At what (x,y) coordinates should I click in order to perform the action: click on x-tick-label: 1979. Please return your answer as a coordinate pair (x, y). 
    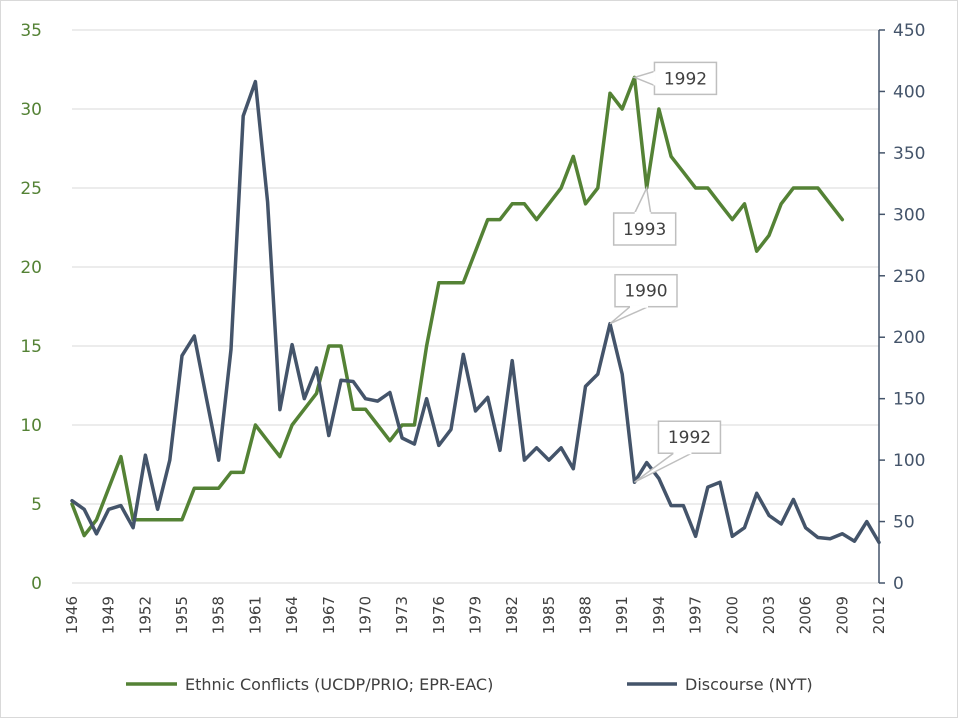
    Looking at the image, I should click on (476, 615).